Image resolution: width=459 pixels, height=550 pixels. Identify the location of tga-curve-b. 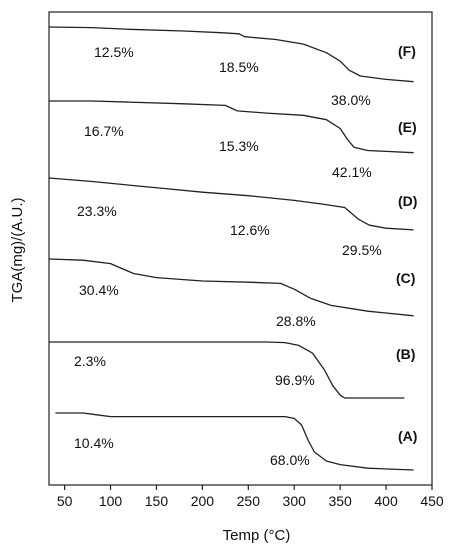
(227, 370).